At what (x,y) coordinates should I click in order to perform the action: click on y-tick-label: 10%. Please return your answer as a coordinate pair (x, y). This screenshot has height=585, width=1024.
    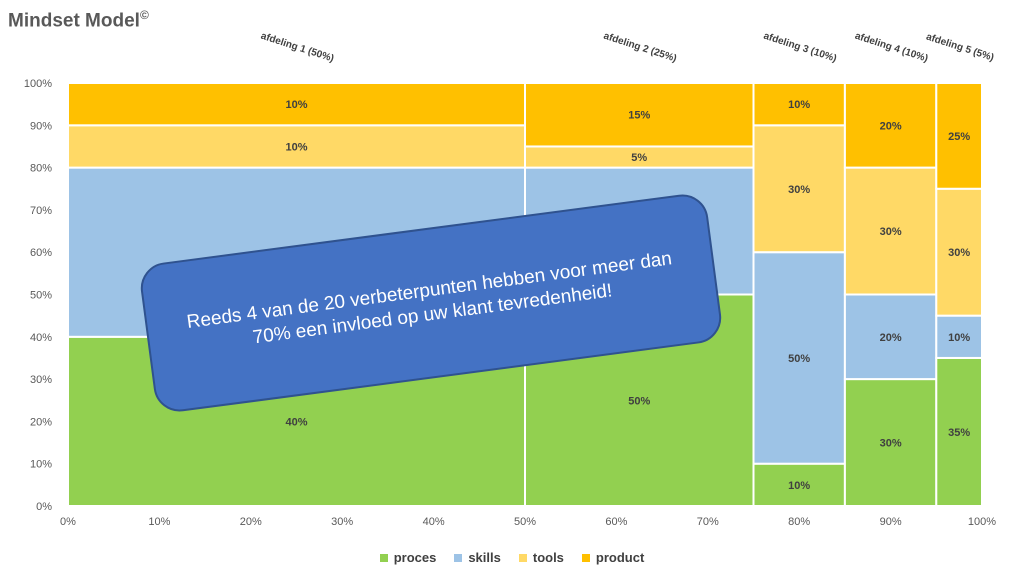
    Looking at the image, I should click on (41, 465).